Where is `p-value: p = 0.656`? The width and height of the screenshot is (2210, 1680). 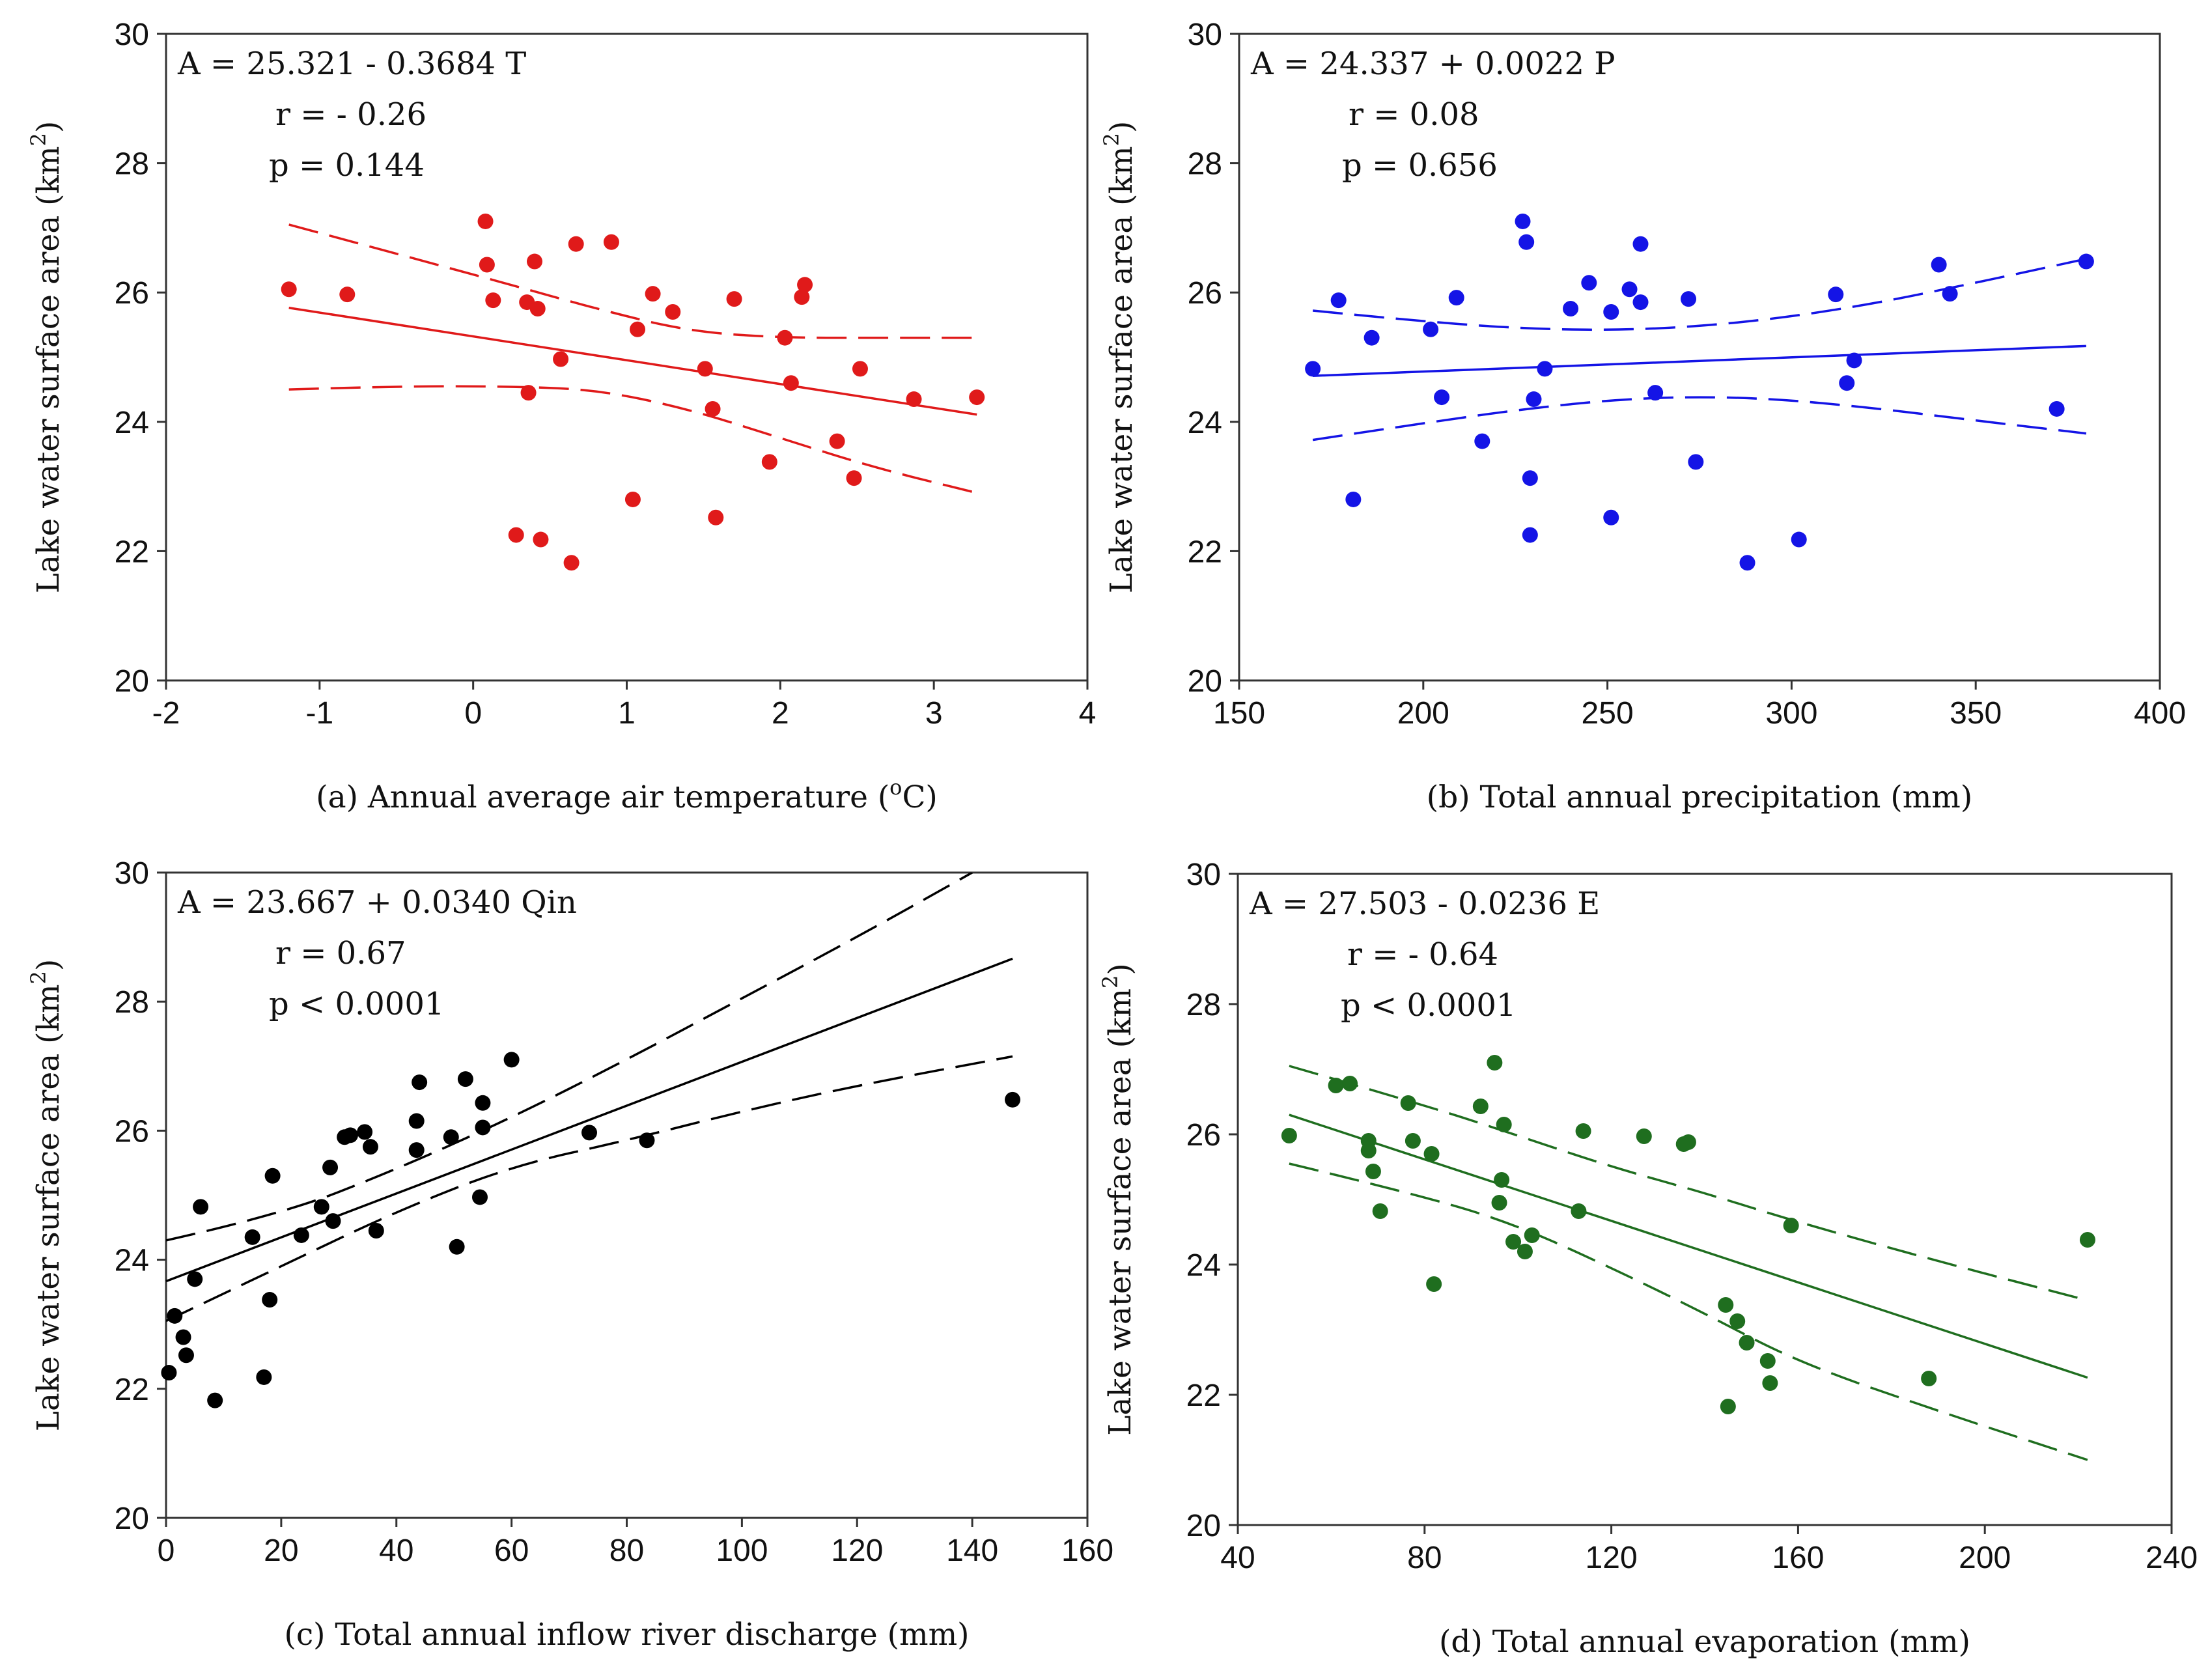 p-value: p = 0.656 is located at coordinates (1420, 166).